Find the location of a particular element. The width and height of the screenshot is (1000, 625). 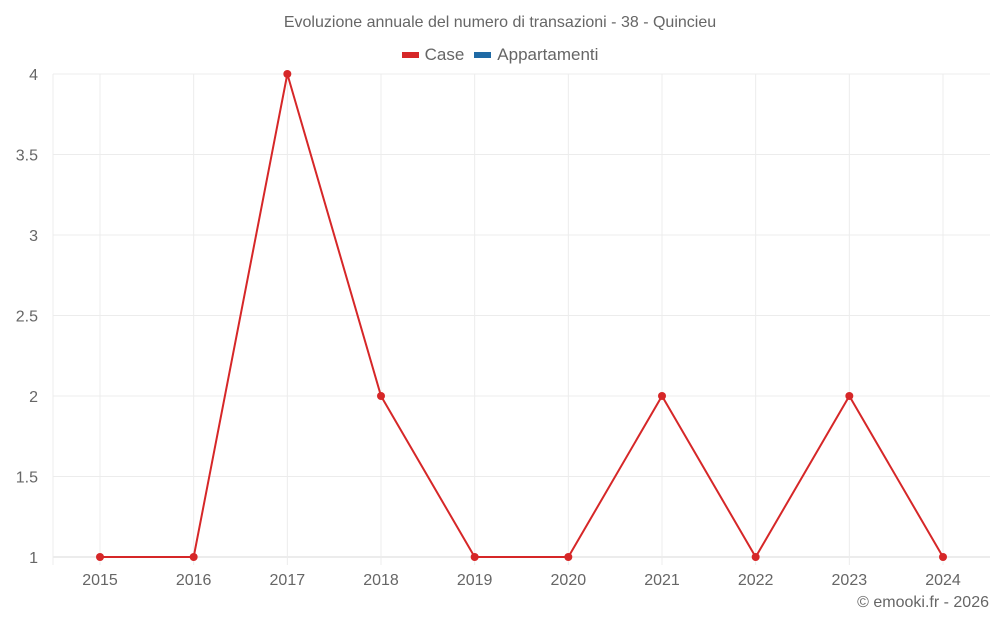

legend: Case Appartamenti is located at coordinates (500, 55).